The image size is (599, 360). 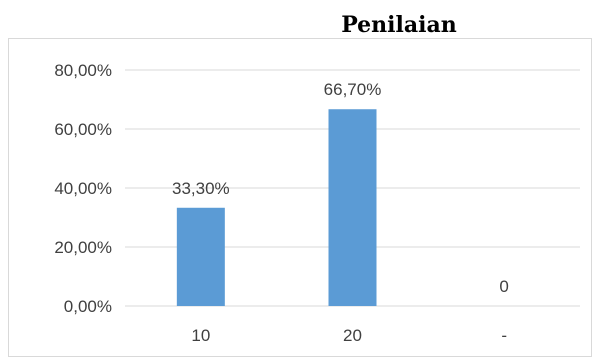 I want to click on y-tick-label: 20,00%, so click(x=83, y=247).